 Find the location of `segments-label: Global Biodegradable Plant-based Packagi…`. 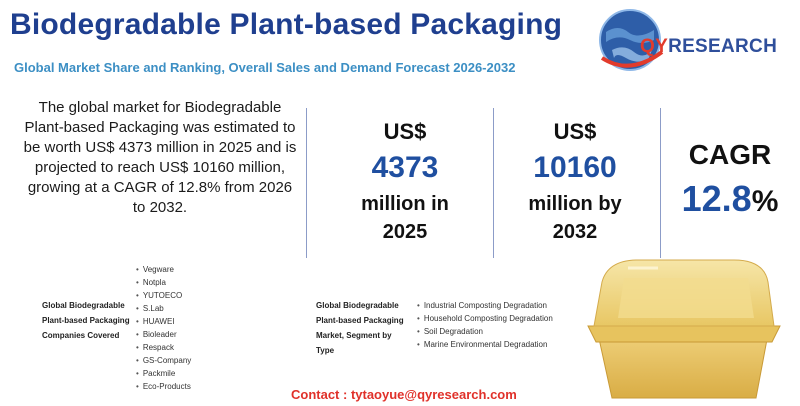

segments-label: Global Biodegradable Plant-based Packagi… is located at coordinates (360, 328).